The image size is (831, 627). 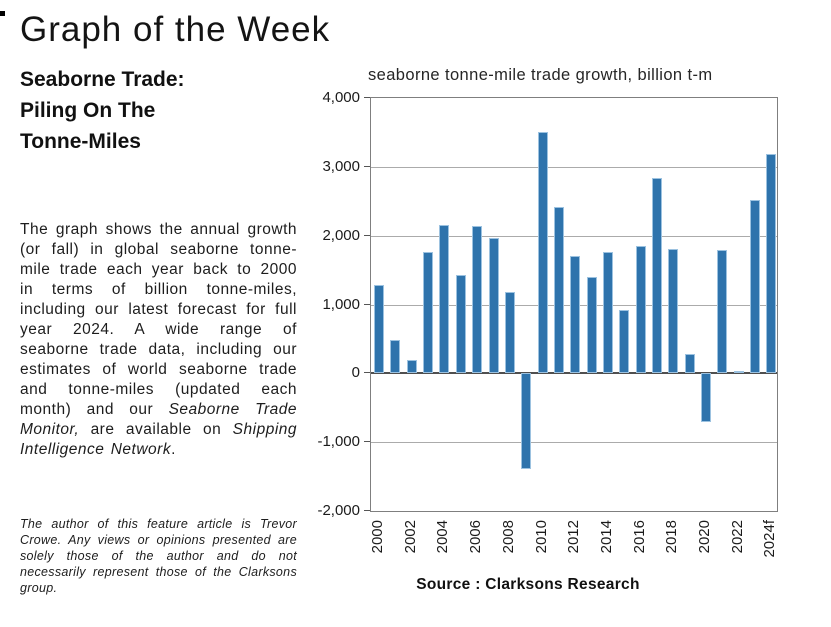 What do you see at coordinates (158, 419) in the screenshot?
I see `article-body-italic-monitor: Seaborne Trade Monitor,` at bounding box center [158, 419].